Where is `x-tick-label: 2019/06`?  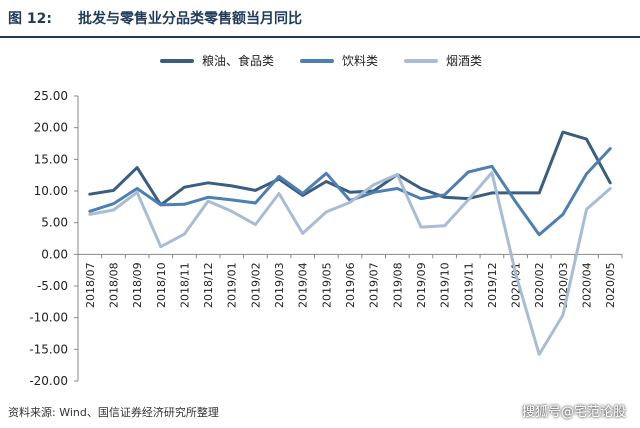 x-tick-label: 2019/06 is located at coordinates (350, 285).